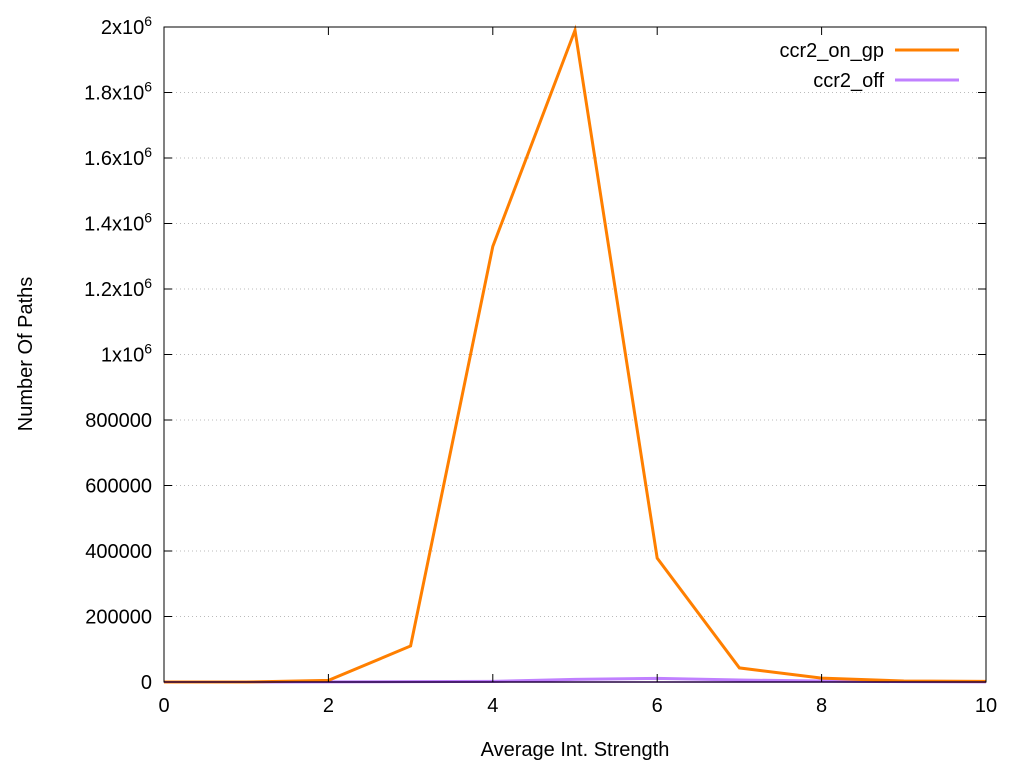 The width and height of the screenshot is (1024, 773). Describe the element at coordinates (118, 288) in the screenshot. I see `y-tick-label: 1.2x10⁶` at that location.